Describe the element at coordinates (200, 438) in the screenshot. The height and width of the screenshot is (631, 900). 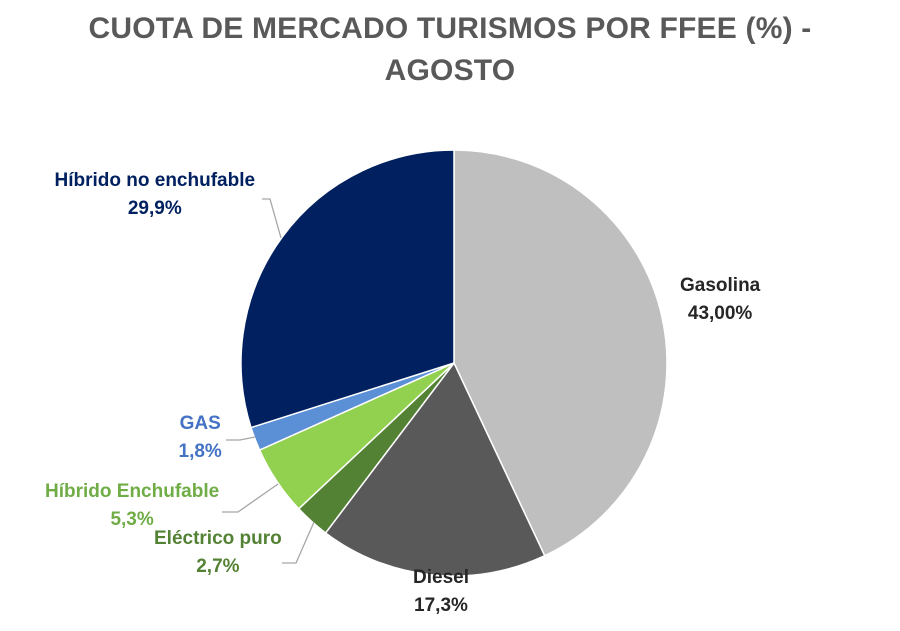
I see `data-label: GAS 1,8%` at that location.